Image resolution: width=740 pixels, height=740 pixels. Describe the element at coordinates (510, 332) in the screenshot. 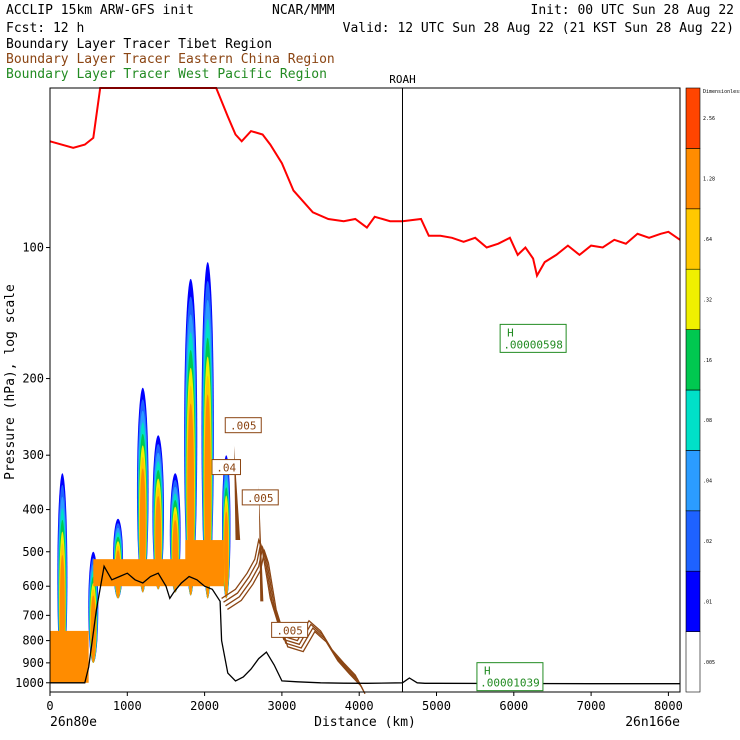

I see `high-letter-0: H` at that location.